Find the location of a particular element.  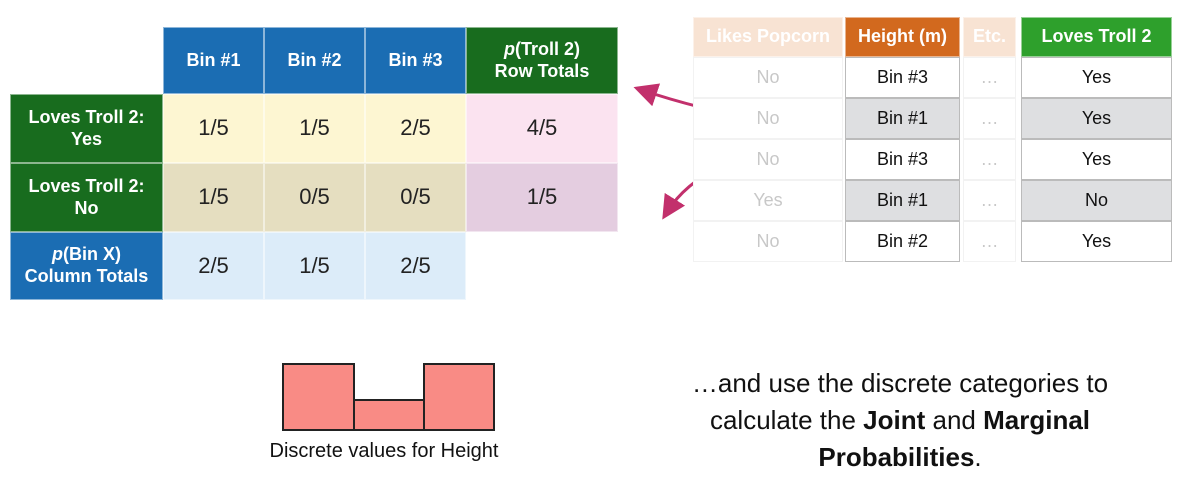

totals-header: p(Troll 2) Row Totals is located at coordinates (542, 60).